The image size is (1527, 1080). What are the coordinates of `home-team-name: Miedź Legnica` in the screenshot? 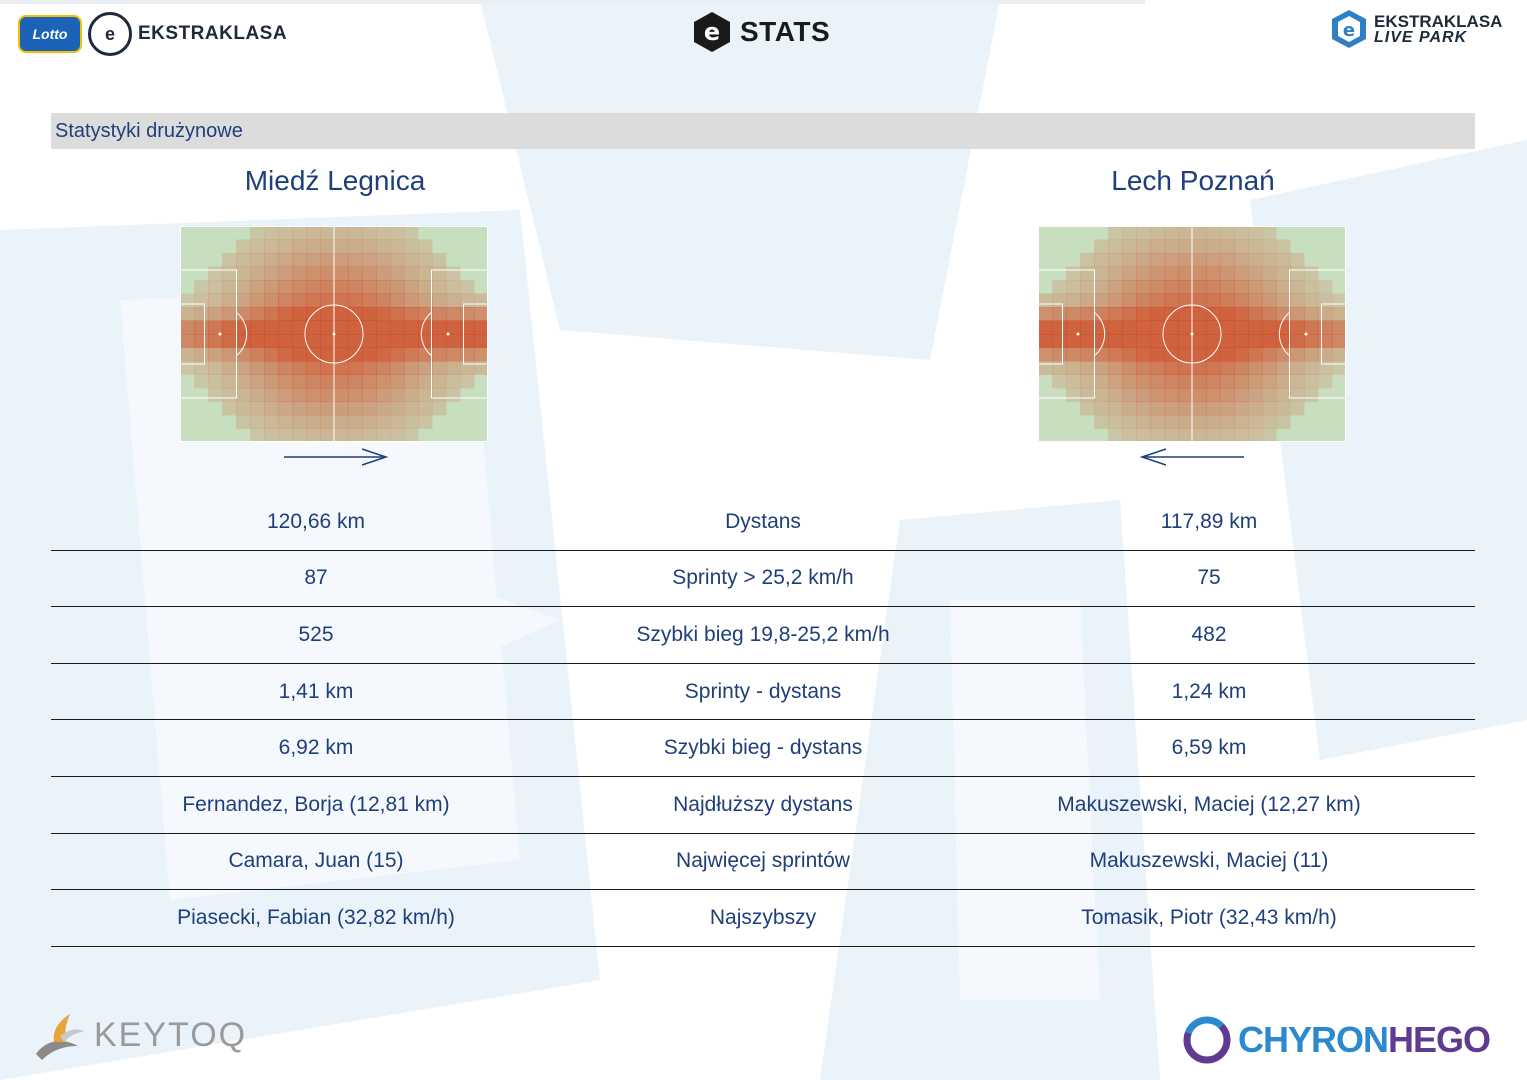 It's located at (335, 180).